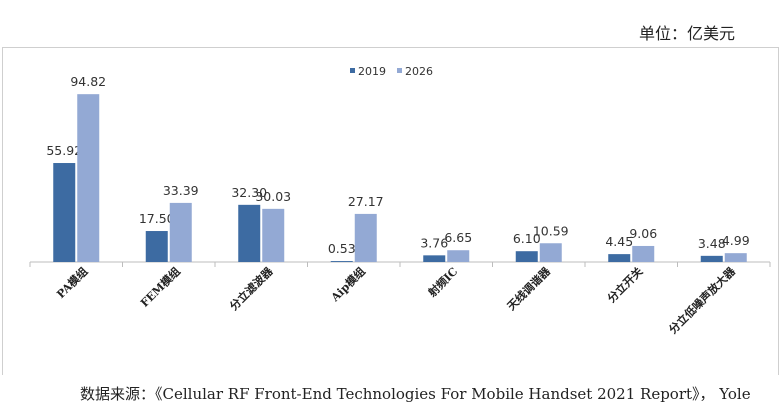  What do you see at coordinates (249, 192) in the screenshot?
I see `data-label-2019: 32.30` at bounding box center [249, 192].